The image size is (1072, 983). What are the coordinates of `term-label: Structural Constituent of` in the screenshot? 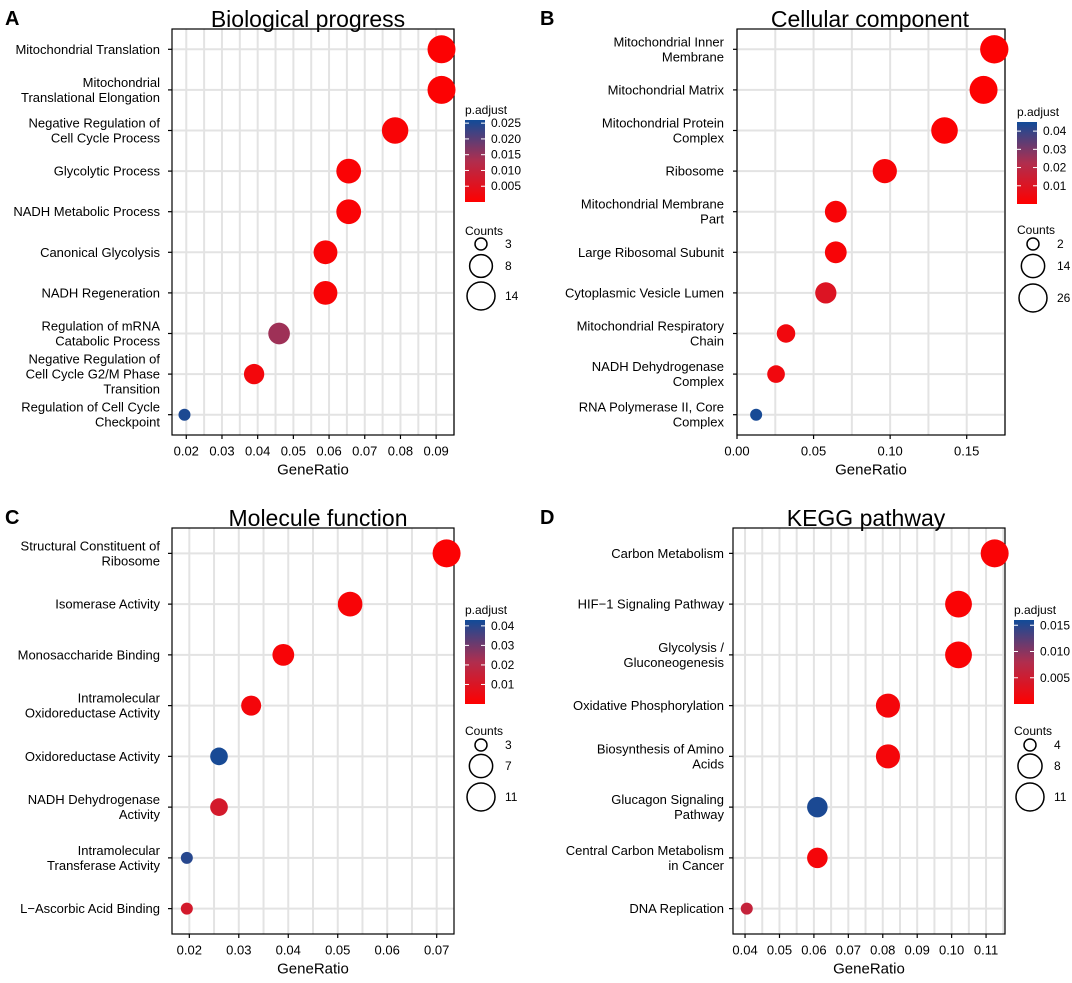 It's located at (91, 545).